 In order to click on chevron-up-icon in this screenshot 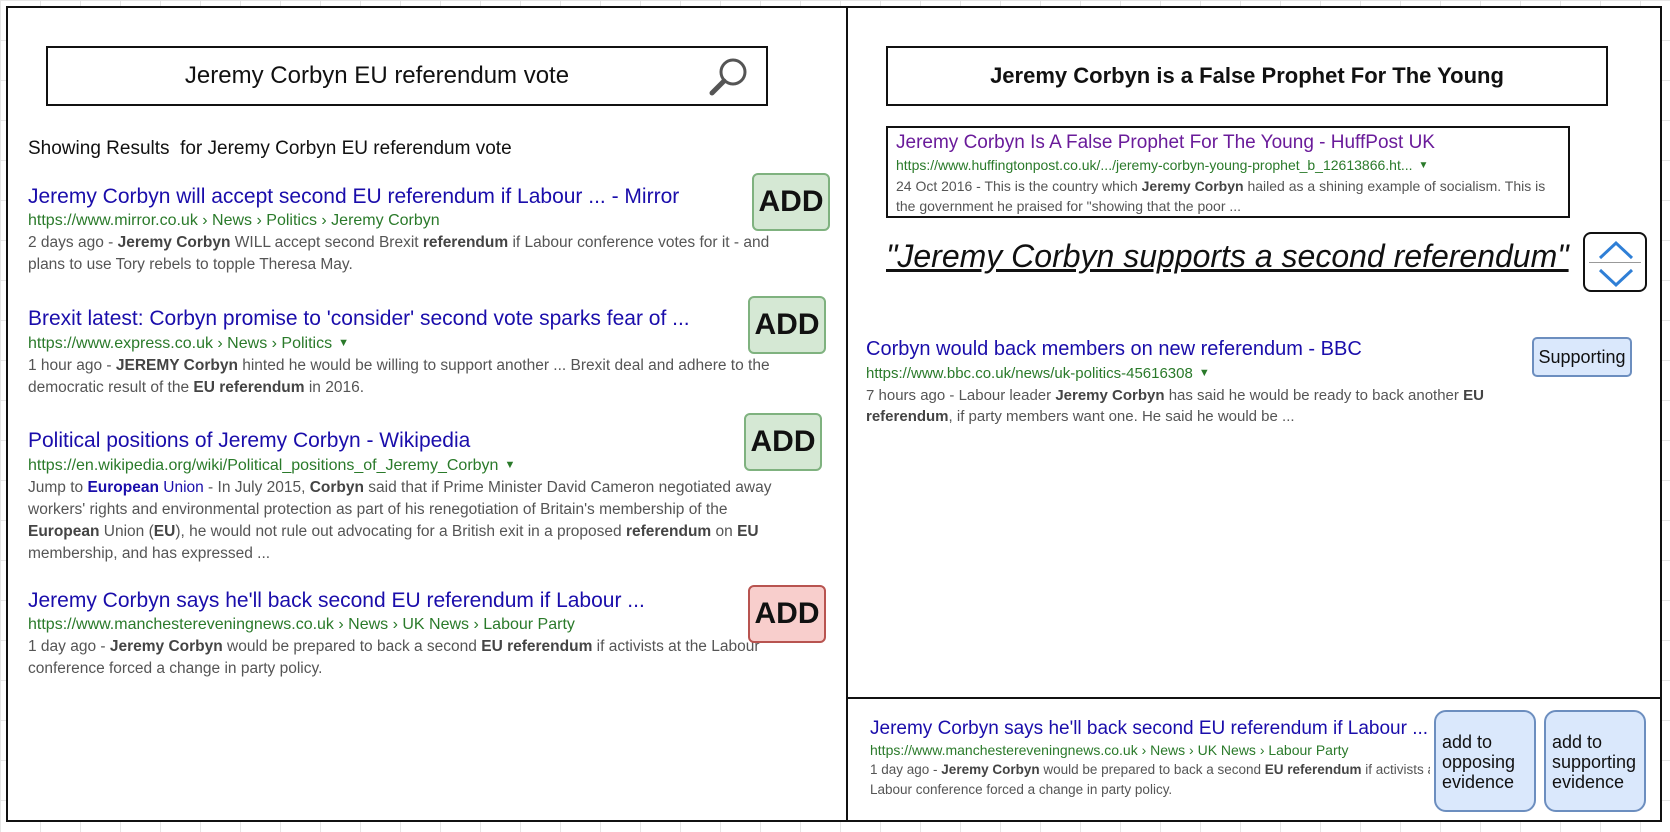, I will do `click(1616, 250)`.